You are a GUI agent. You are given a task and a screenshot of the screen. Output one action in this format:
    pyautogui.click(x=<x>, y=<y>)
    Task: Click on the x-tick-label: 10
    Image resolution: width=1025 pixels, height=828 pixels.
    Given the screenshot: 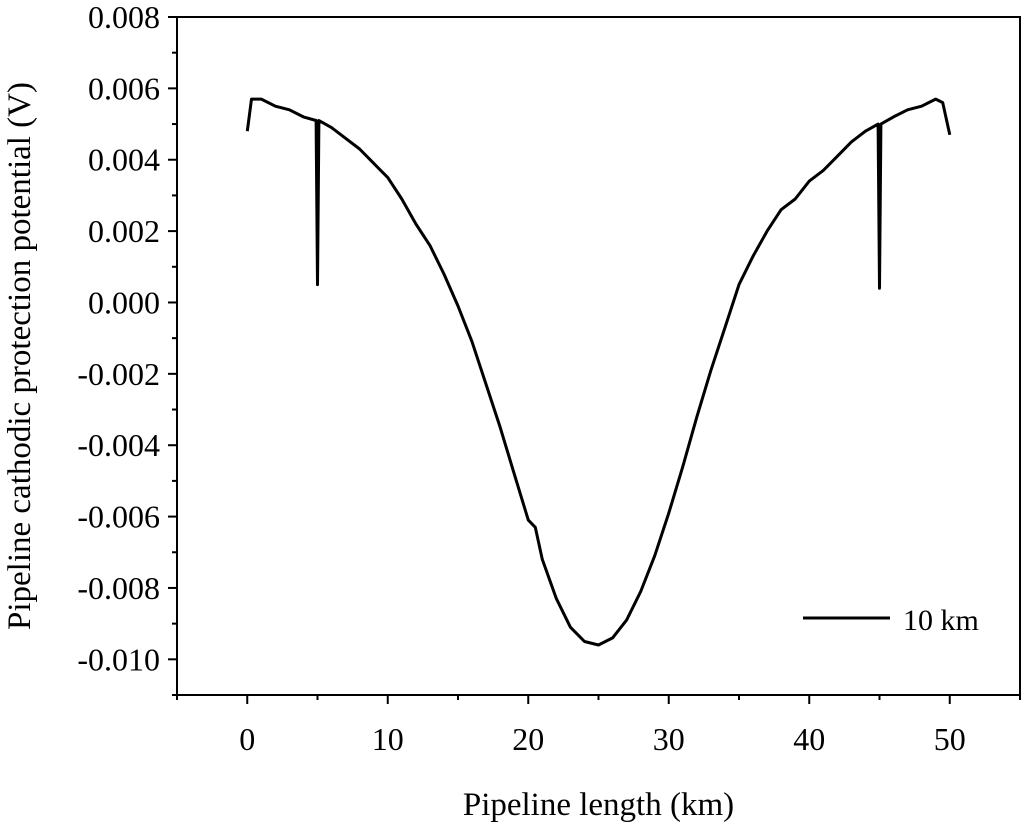 What is the action you would take?
    pyautogui.click(x=388, y=739)
    